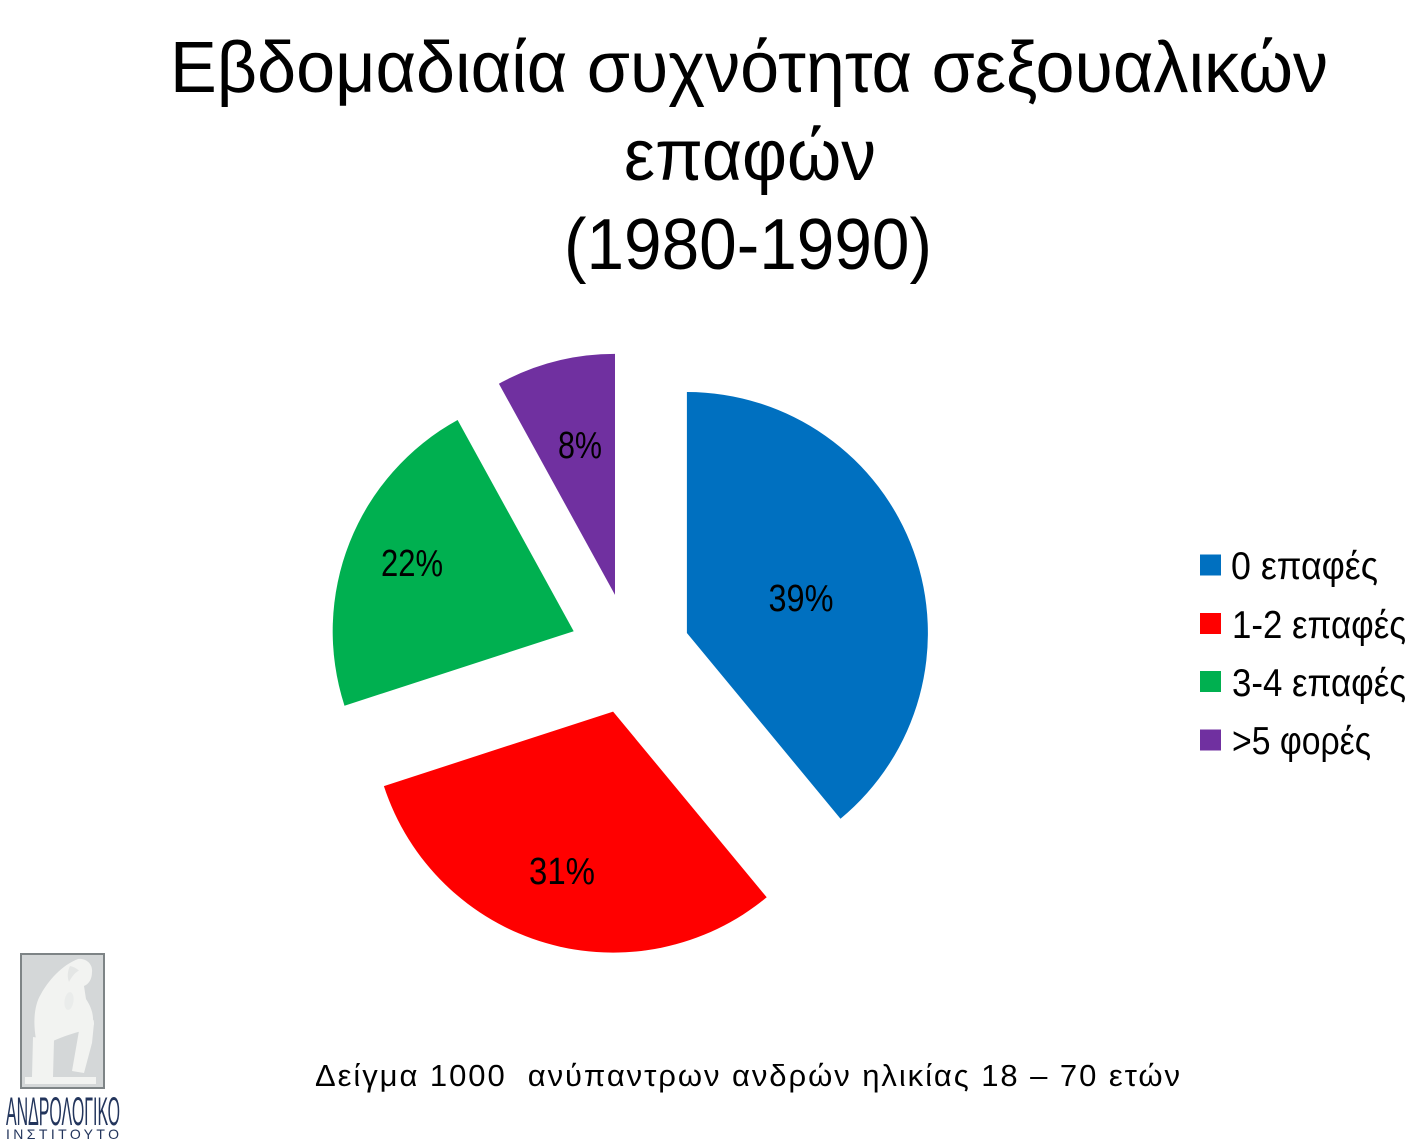  I want to click on svg-text: επαφών, so click(750, 156).